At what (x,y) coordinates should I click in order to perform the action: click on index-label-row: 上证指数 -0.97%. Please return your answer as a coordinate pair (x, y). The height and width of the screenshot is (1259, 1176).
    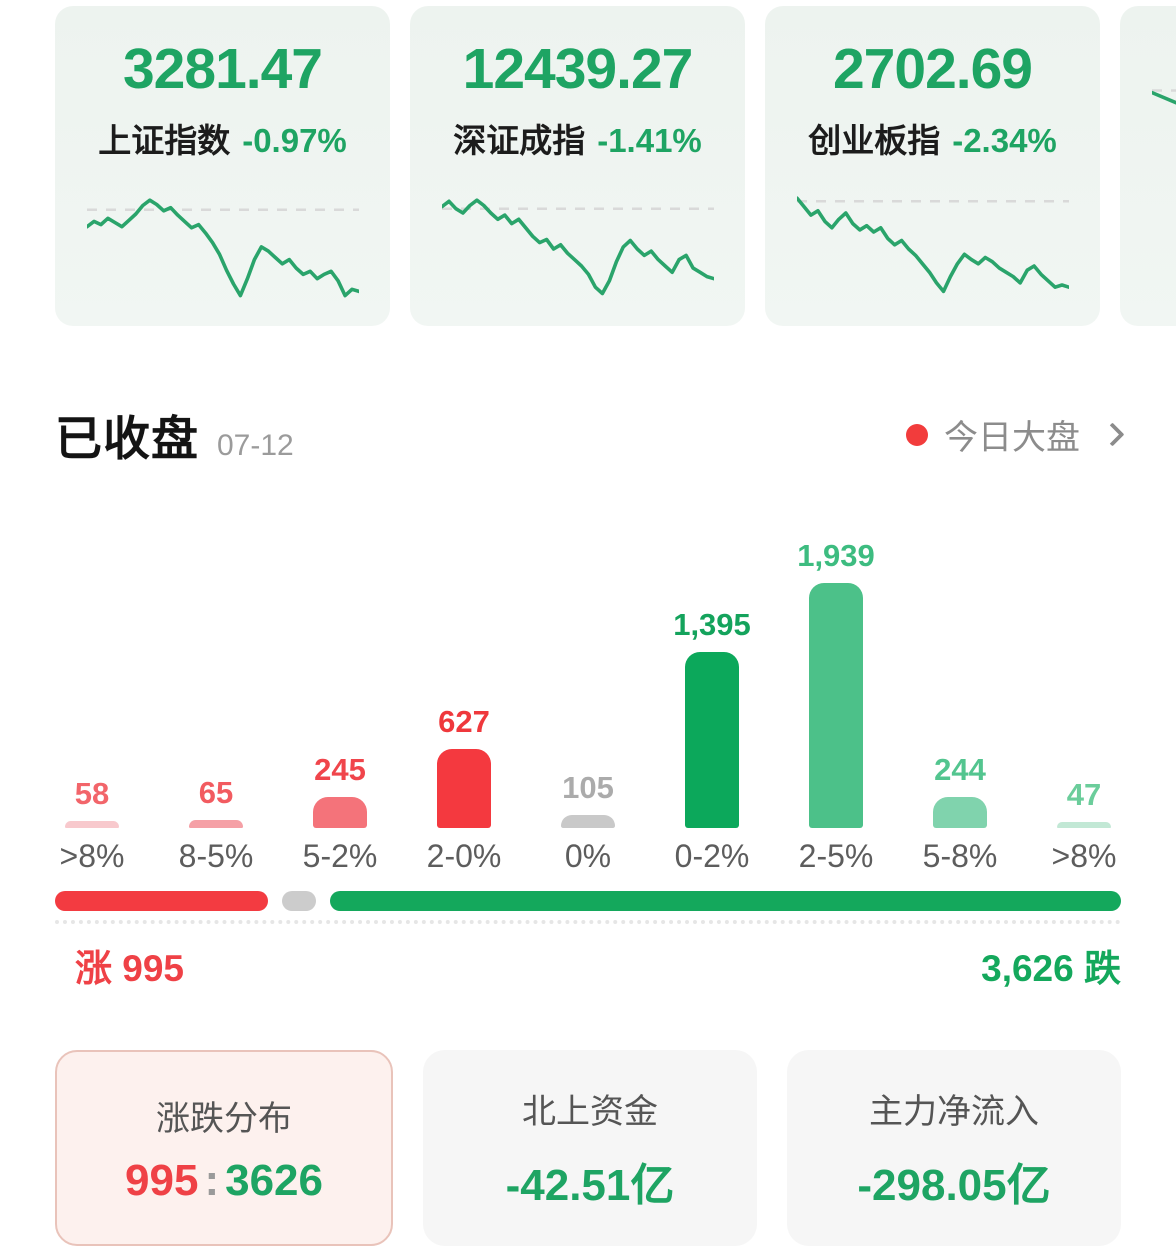
    Looking at the image, I should click on (222, 138).